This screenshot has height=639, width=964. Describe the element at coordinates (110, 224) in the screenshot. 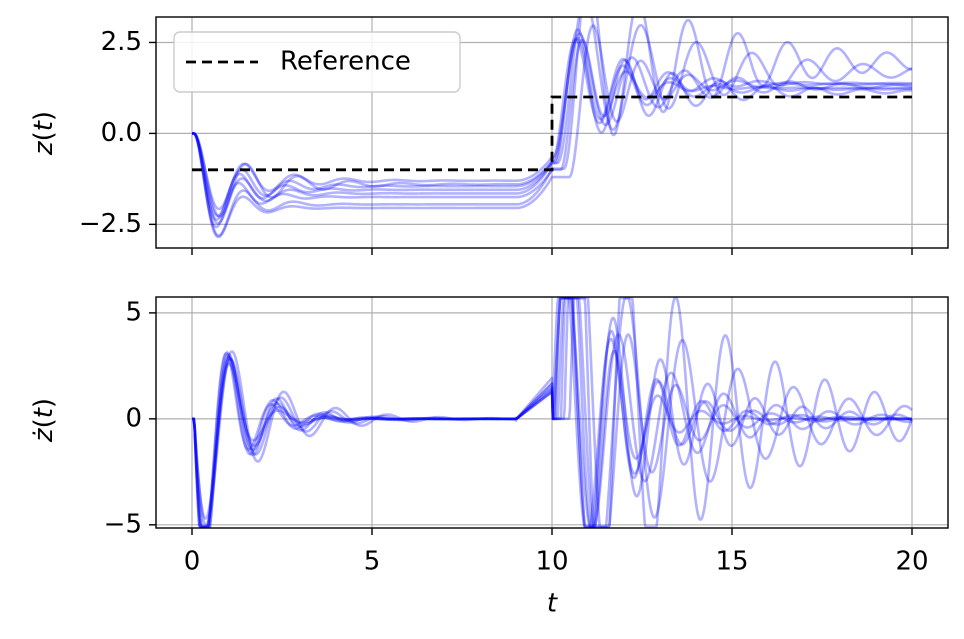

I see `top-y-tick-label-0: −2.5` at that location.